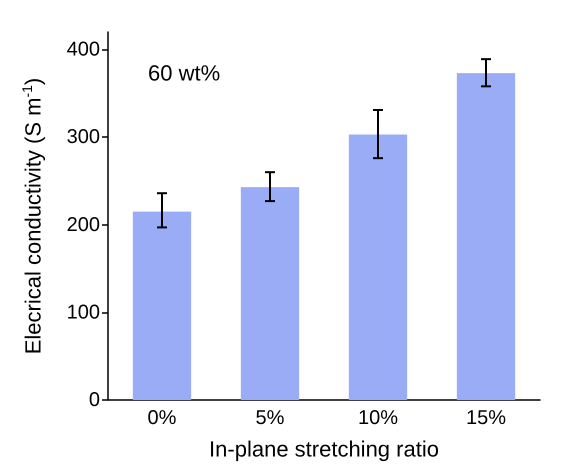 This screenshot has width=563, height=468. Describe the element at coordinates (486, 418) in the screenshot. I see `x-tick-label: 15%` at that location.